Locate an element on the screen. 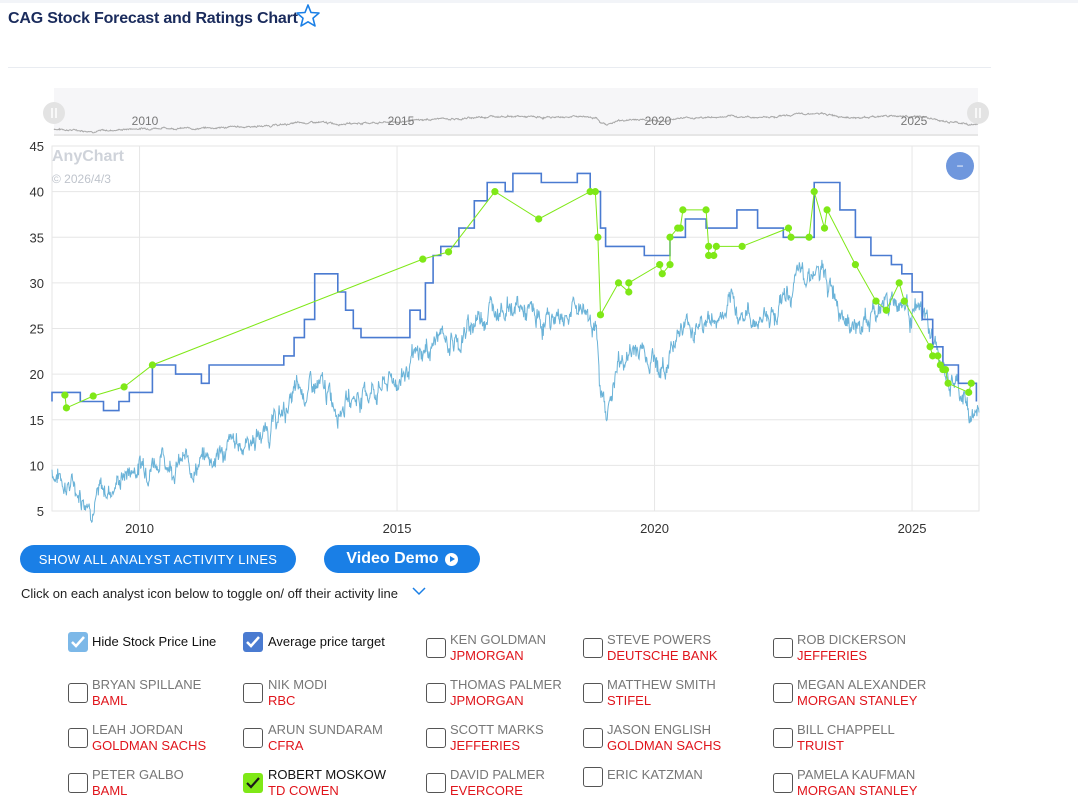  show-all-label: SHOW ALL ANALYST ACTIVITY LINES is located at coordinates (158, 559).